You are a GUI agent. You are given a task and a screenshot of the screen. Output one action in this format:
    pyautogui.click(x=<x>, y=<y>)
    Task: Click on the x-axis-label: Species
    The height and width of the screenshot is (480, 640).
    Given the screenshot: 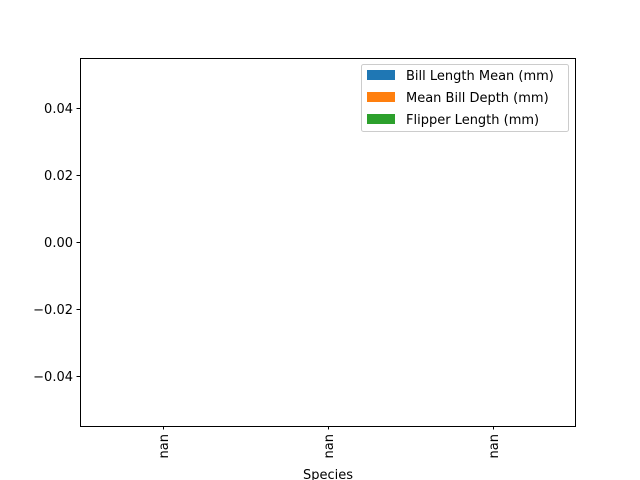 What is the action you would take?
    pyautogui.click(x=328, y=474)
    